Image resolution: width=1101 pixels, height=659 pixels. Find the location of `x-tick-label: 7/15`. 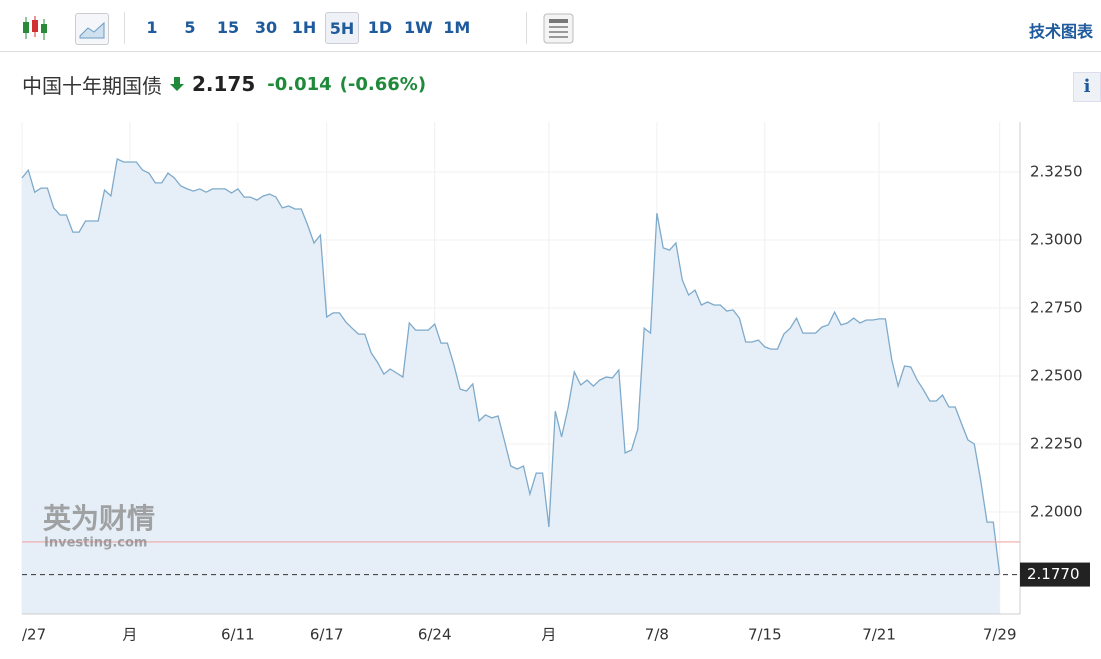

x-tick-label: 7/15 is located at coordinates (765, 635).